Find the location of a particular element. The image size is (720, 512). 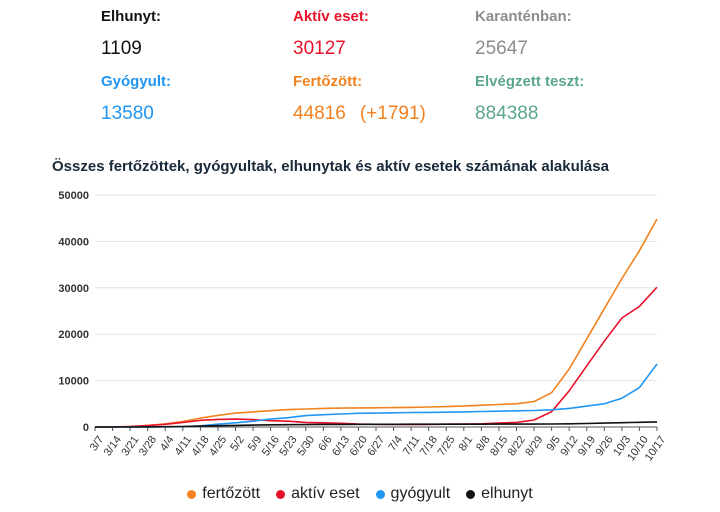

x-tick-label: 4/25 is located at coordinates (218, 446).